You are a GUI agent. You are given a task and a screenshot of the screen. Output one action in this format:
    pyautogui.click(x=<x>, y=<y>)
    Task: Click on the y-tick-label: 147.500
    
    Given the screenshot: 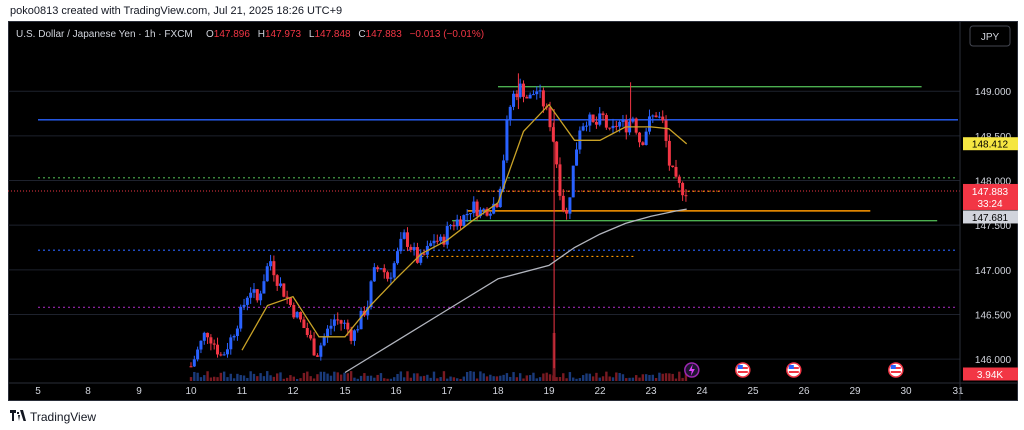 What is the action you would take?
    pyautogui.click(x=993, y=226)
    